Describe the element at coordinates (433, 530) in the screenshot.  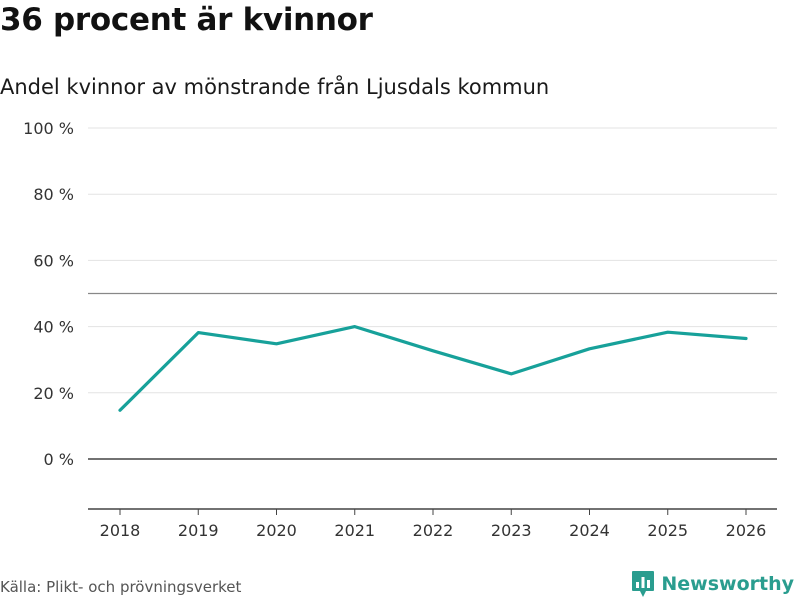
I see `x-tick-label: 2022` at that location.